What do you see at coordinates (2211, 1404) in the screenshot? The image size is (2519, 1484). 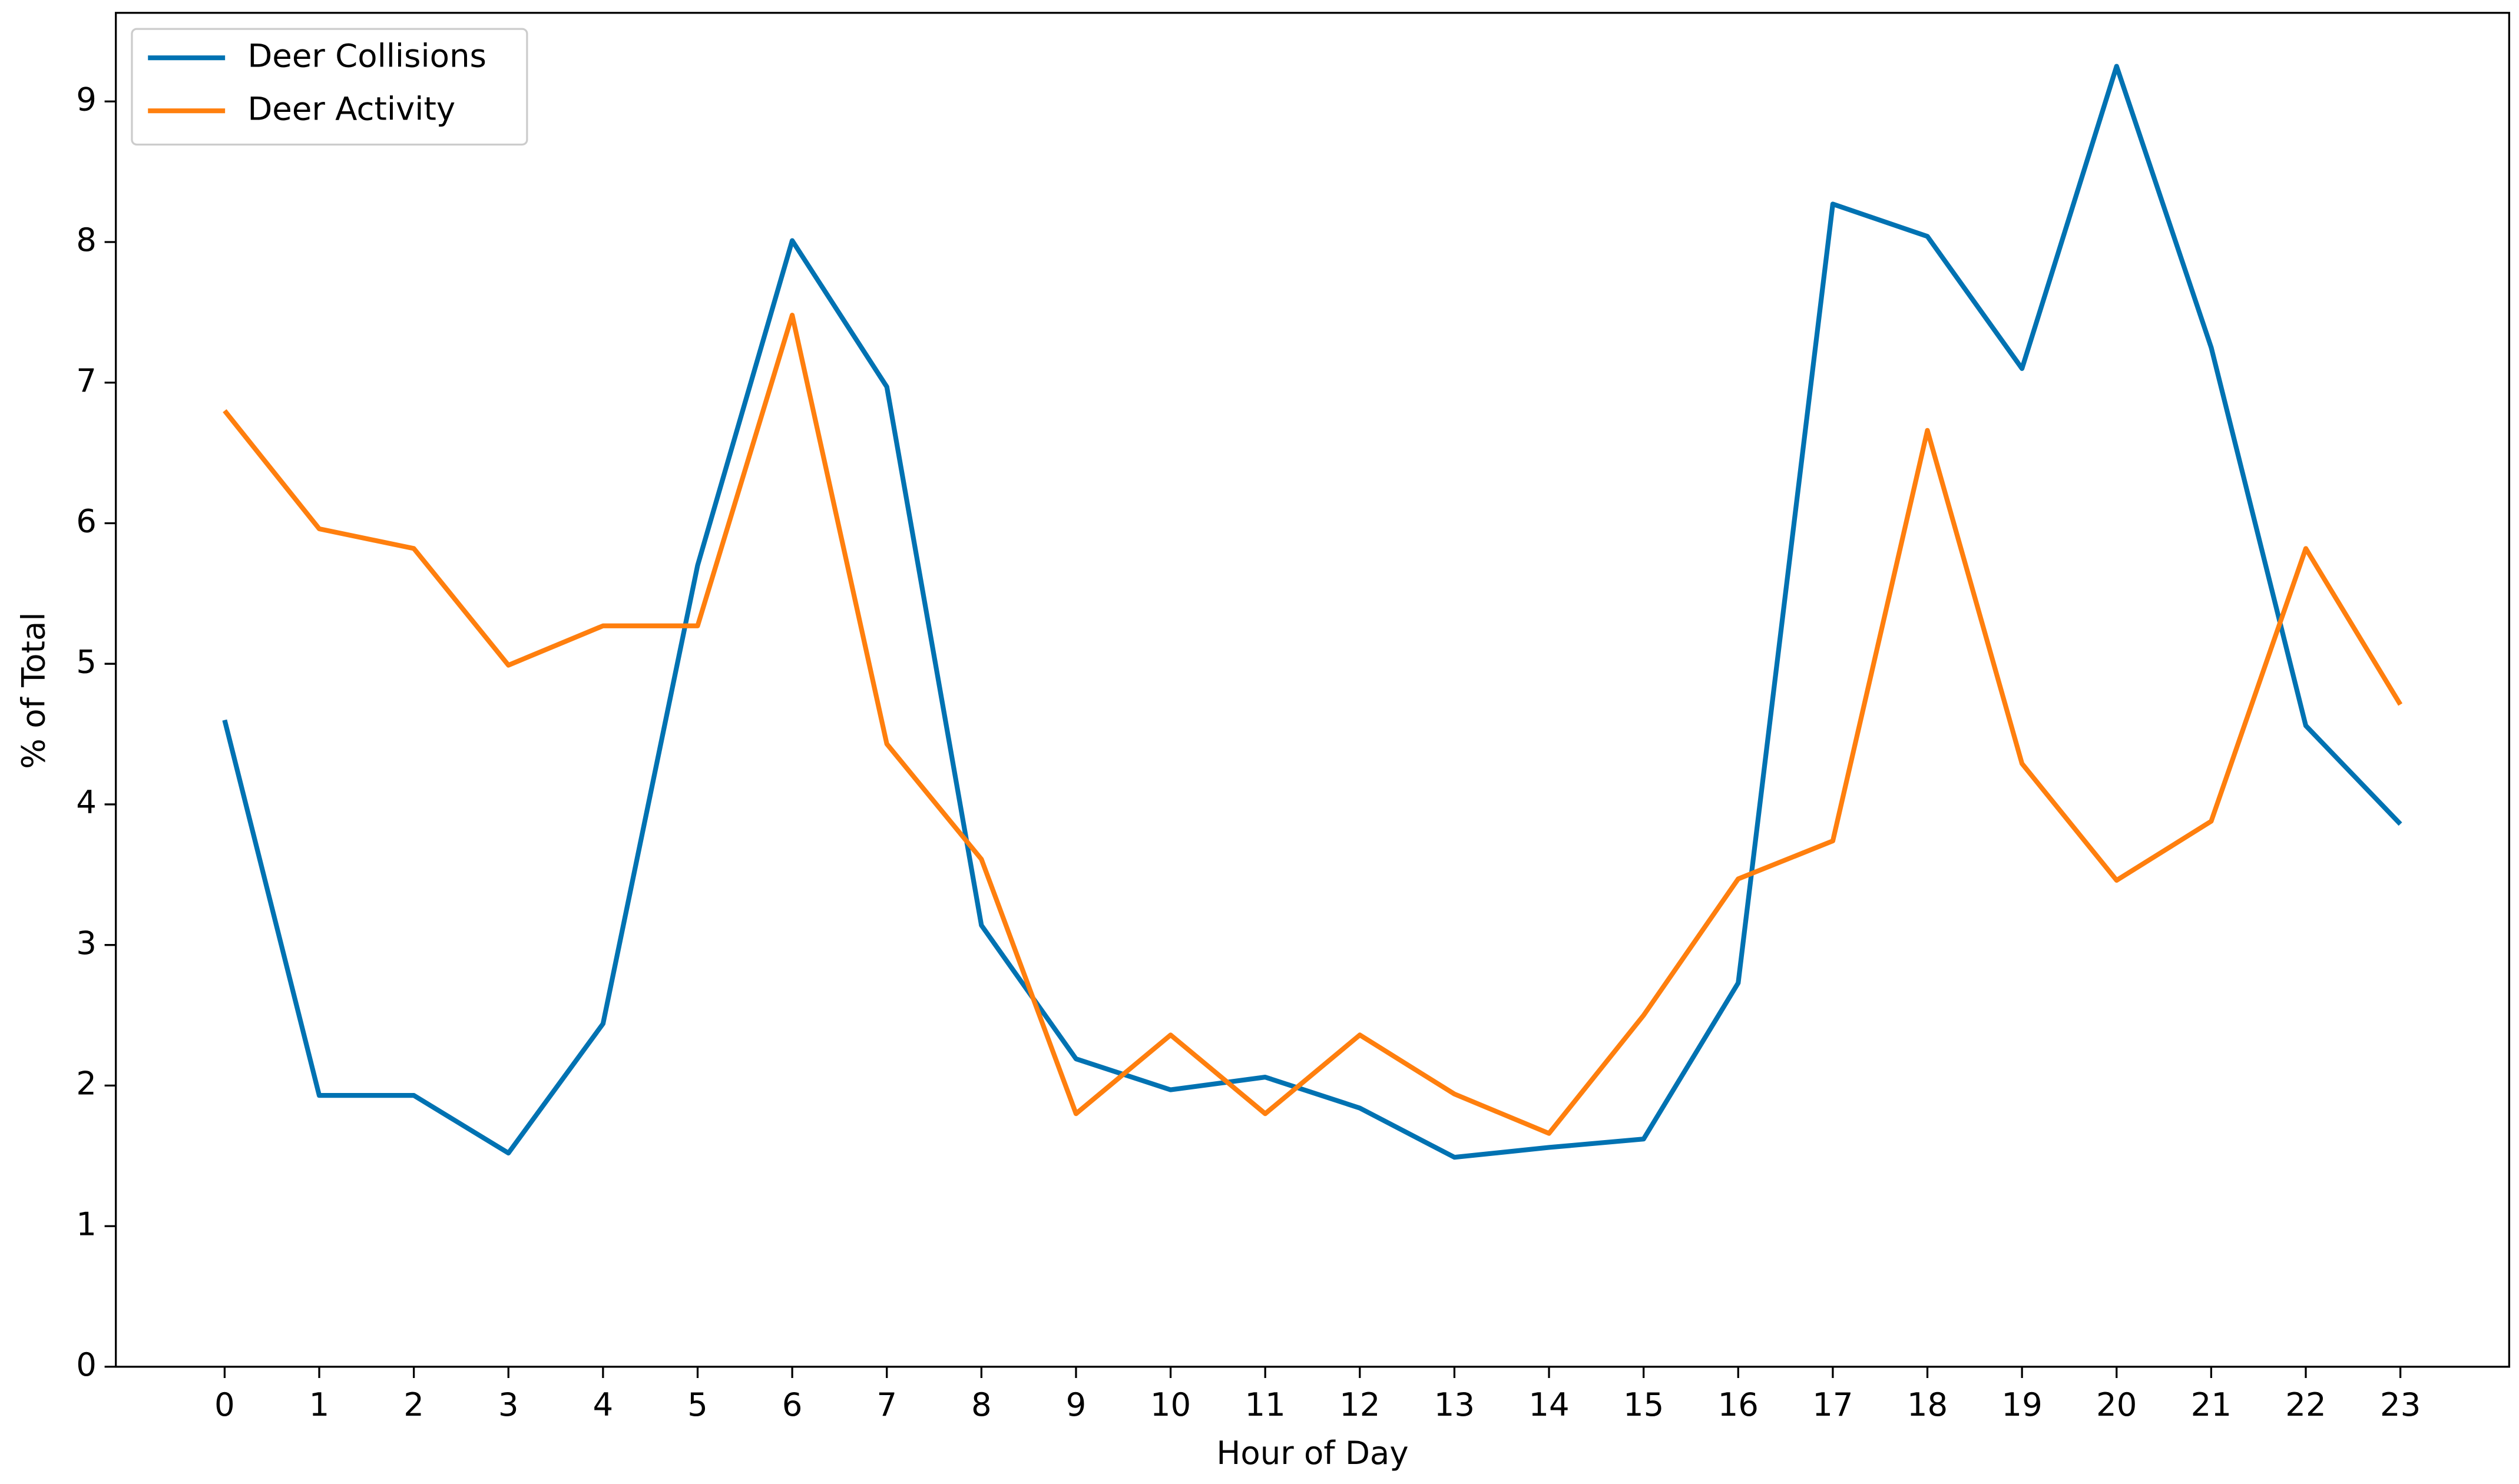 I see `x-tick-label: 21` at bounding box center [2211, 1404].